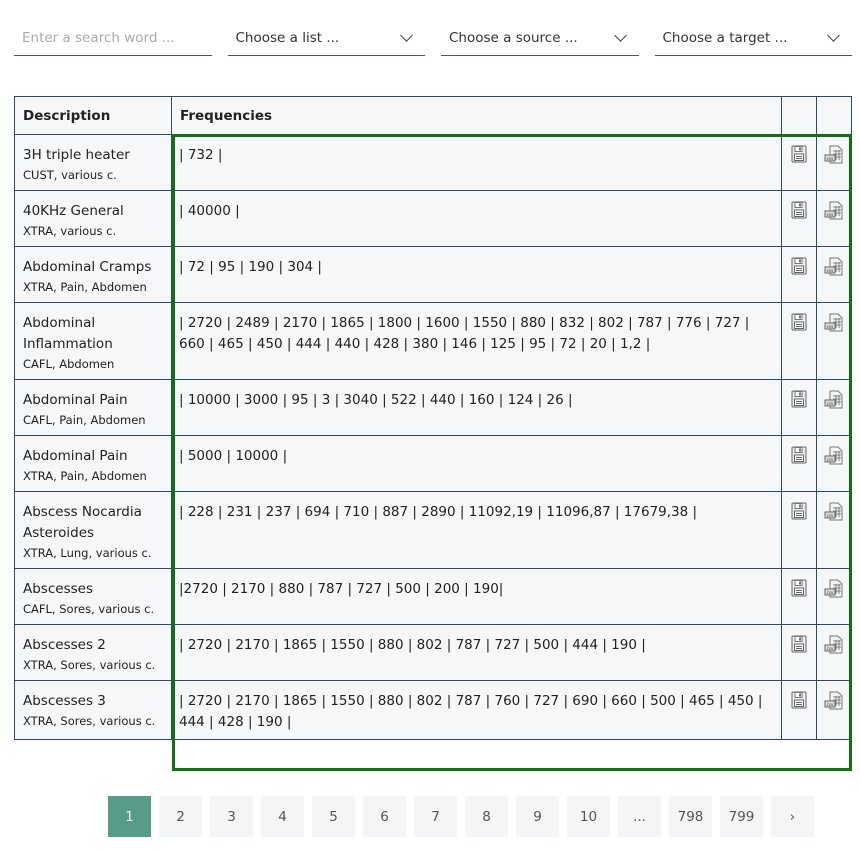 This screenshot has width=860, height=852. Describe the element at coordinates (384, 816) in the screenshot. I see `page-button: 6` at that location.